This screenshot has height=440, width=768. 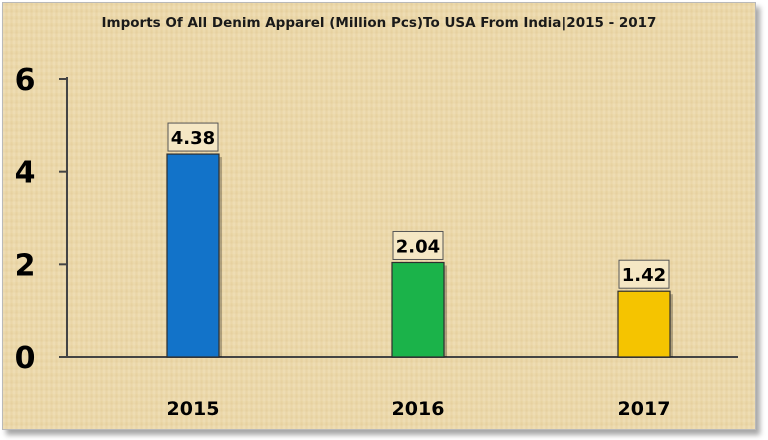 What do you see at coordinates (25, 173) in the screenshot?
I see `y-tick-label: 4` at bounding box center [25, 173].